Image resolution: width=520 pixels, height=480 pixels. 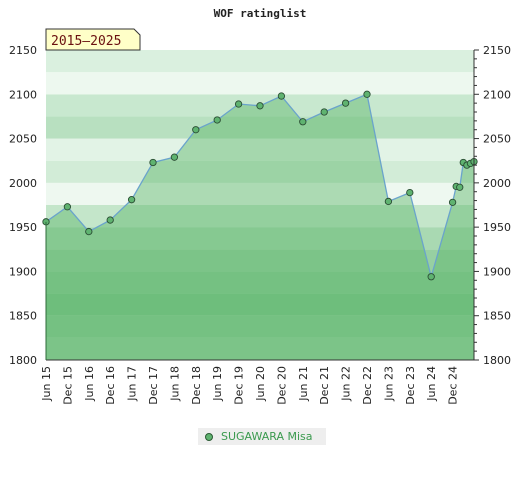 What do you see at coordinates (217, 384) in the screenshot?
I see `x-tick-label: Jun 19` at bounding box center [217, 384].